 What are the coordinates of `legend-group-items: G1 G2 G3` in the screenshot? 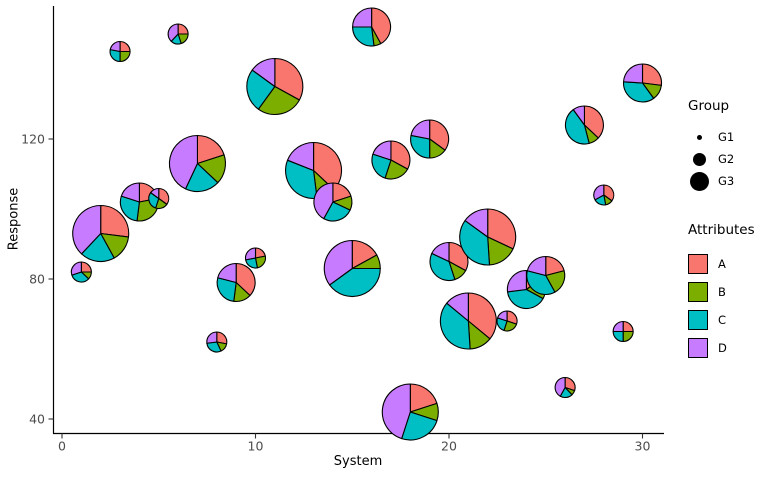 It's located at (727, 159).